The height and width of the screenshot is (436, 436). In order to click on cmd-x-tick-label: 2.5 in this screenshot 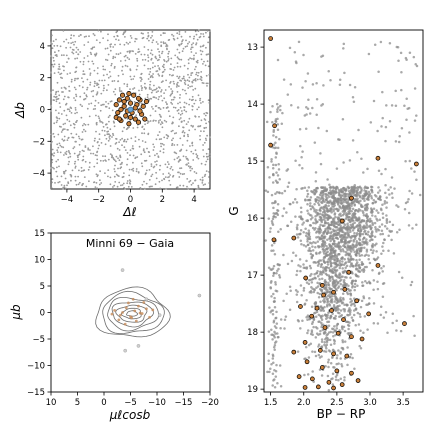, I will do `click(337, 403)`.